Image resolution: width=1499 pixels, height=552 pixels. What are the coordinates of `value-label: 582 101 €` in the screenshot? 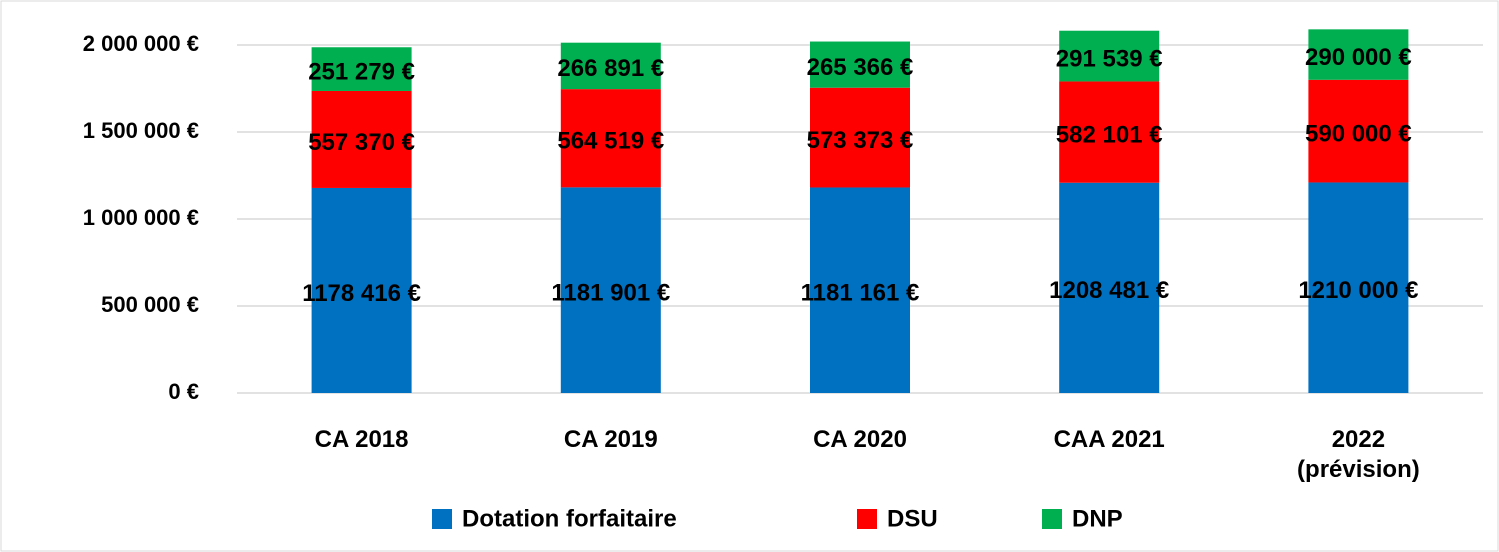 It's located at (1109, 134).